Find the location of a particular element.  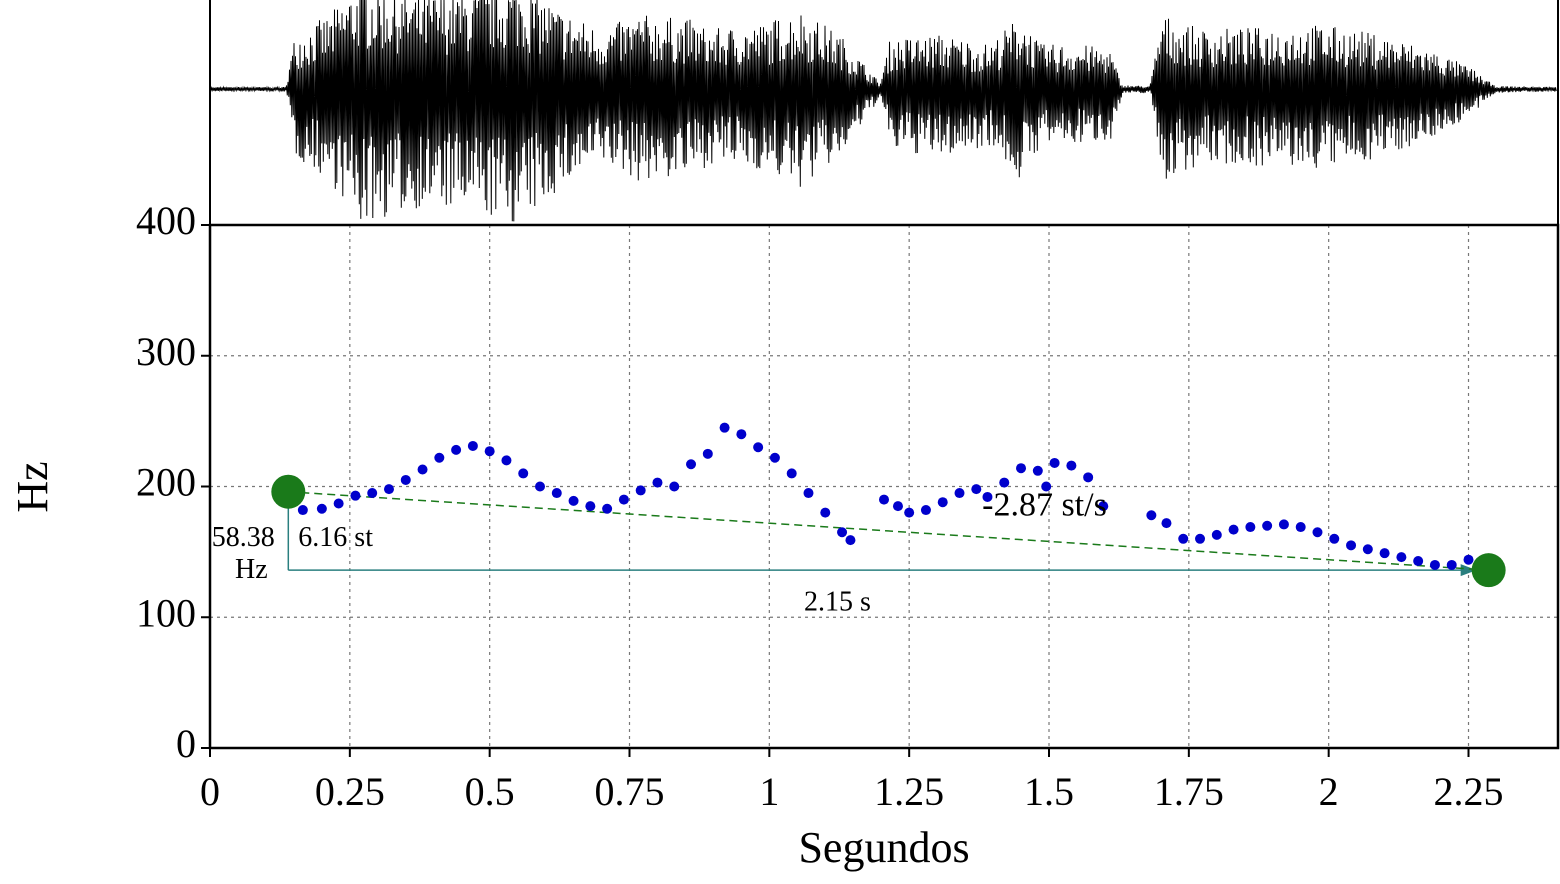

x-tick-label: 2.25 is located at coordinates (1469, 791).